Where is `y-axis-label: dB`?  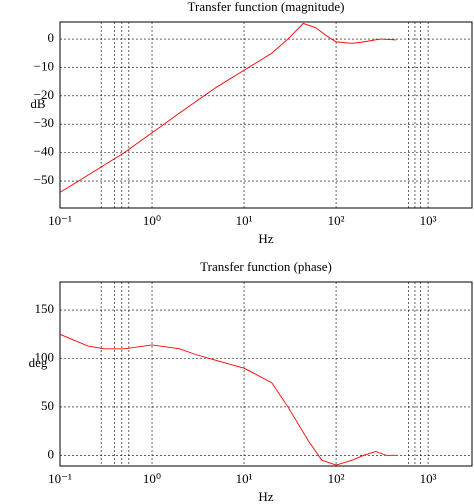 y-axis-label: dB is located at coordinates (38, 103).